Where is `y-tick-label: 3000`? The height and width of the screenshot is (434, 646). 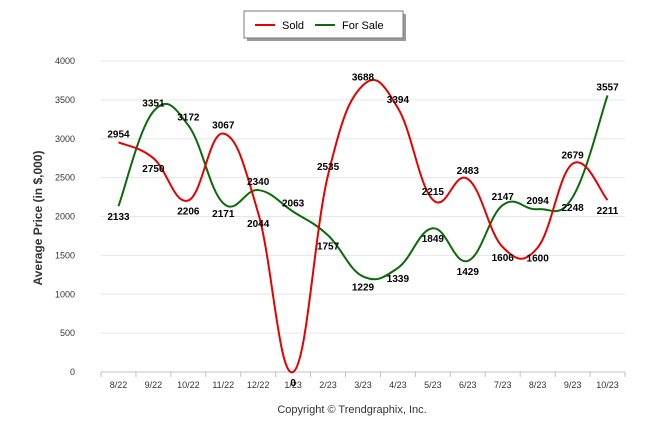
y-tick-label: 3000 is located at coordinates (65, 139).